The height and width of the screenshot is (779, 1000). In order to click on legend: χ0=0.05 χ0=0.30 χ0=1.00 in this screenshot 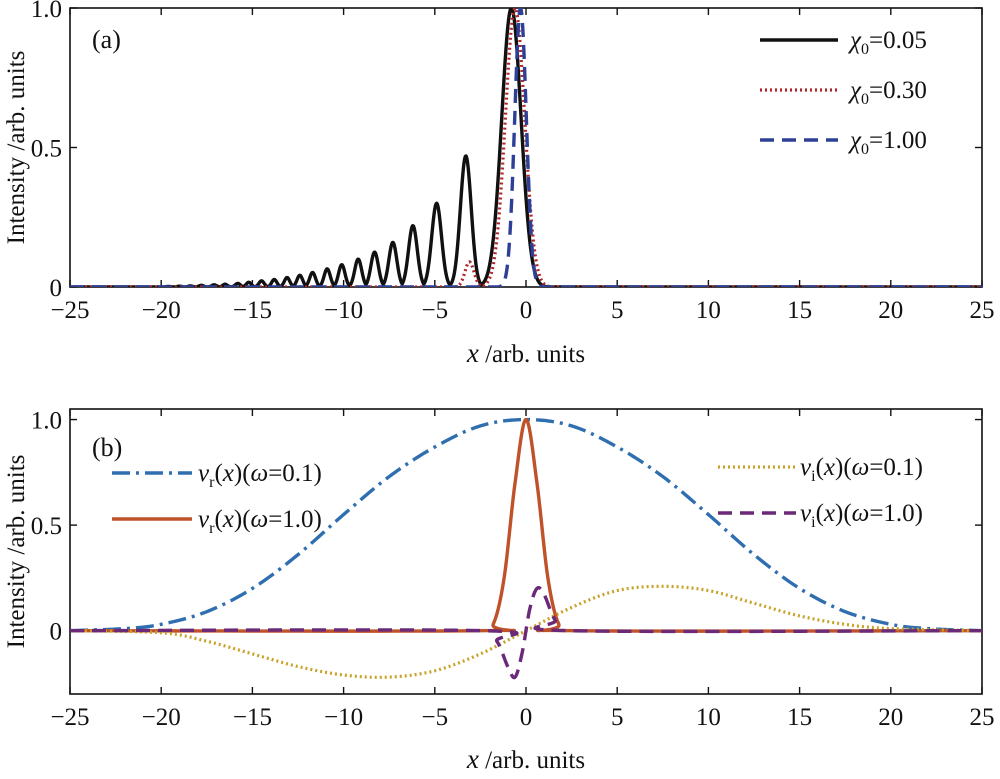, I will do `click(843, 92)`.